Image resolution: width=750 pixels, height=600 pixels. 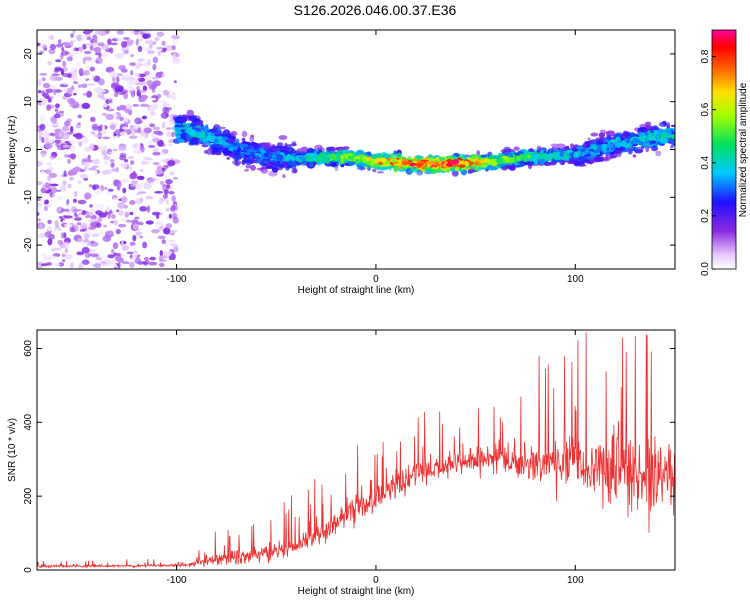 What do you see at coordinates (376, 580) in the screenshot?
I see `x-tick-label: 0` at bounding box center [376, 580].